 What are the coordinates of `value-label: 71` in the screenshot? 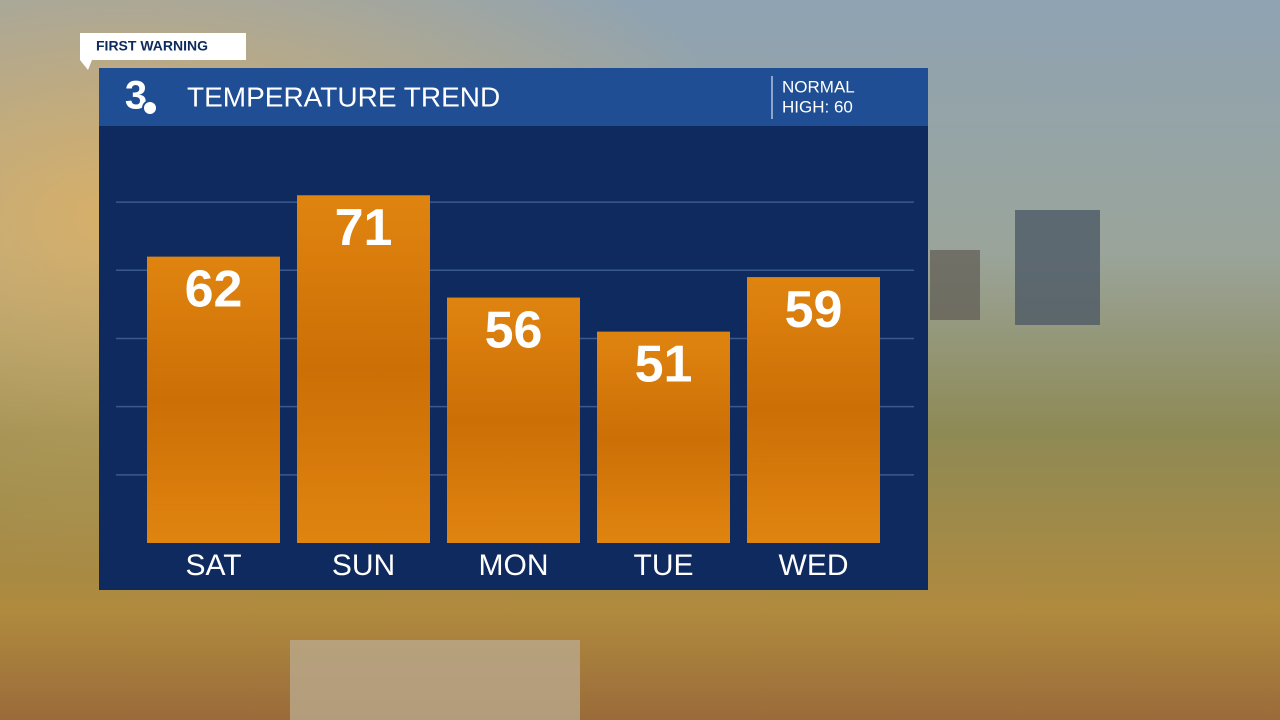 It's located at (364, 228).